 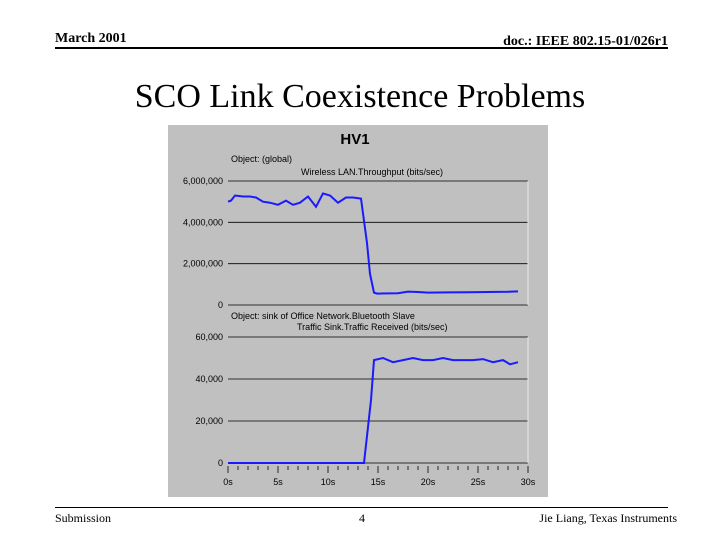 I want to click on footer-rule, so click(x=361, y=507).